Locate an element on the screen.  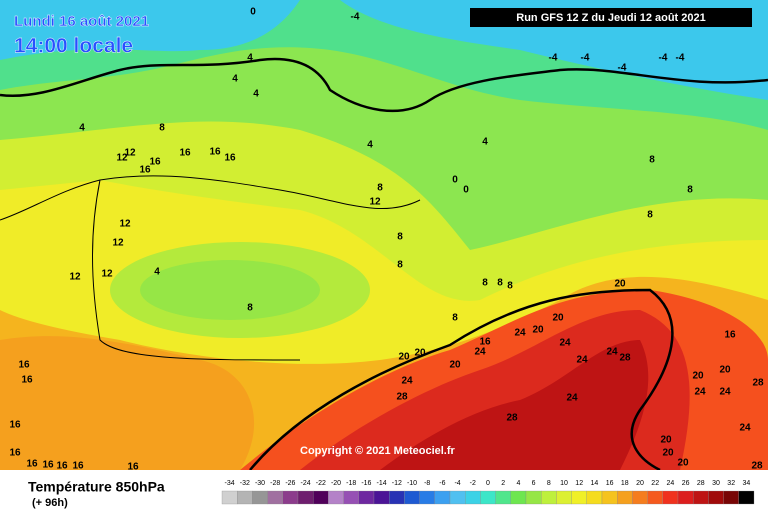
scale-label: -4 is located at coordinates (457, 483).